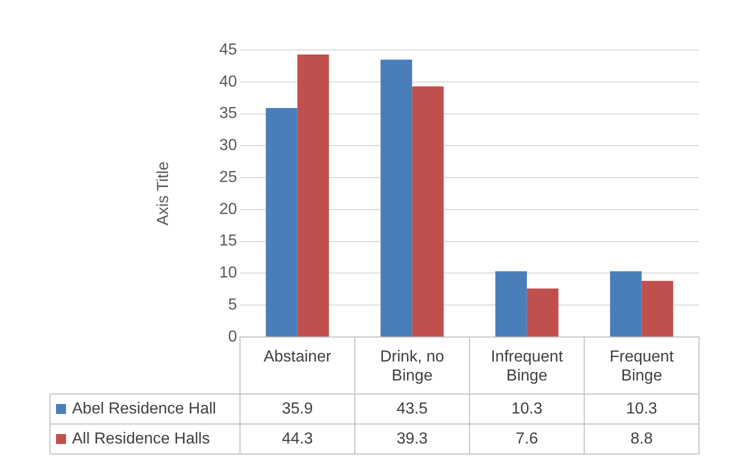 This screenshot has width=754, height=462. Describe the element at coordinates (144, 409) in the screenshot. I see `legend-label: Abel Residence Hall` at that location.